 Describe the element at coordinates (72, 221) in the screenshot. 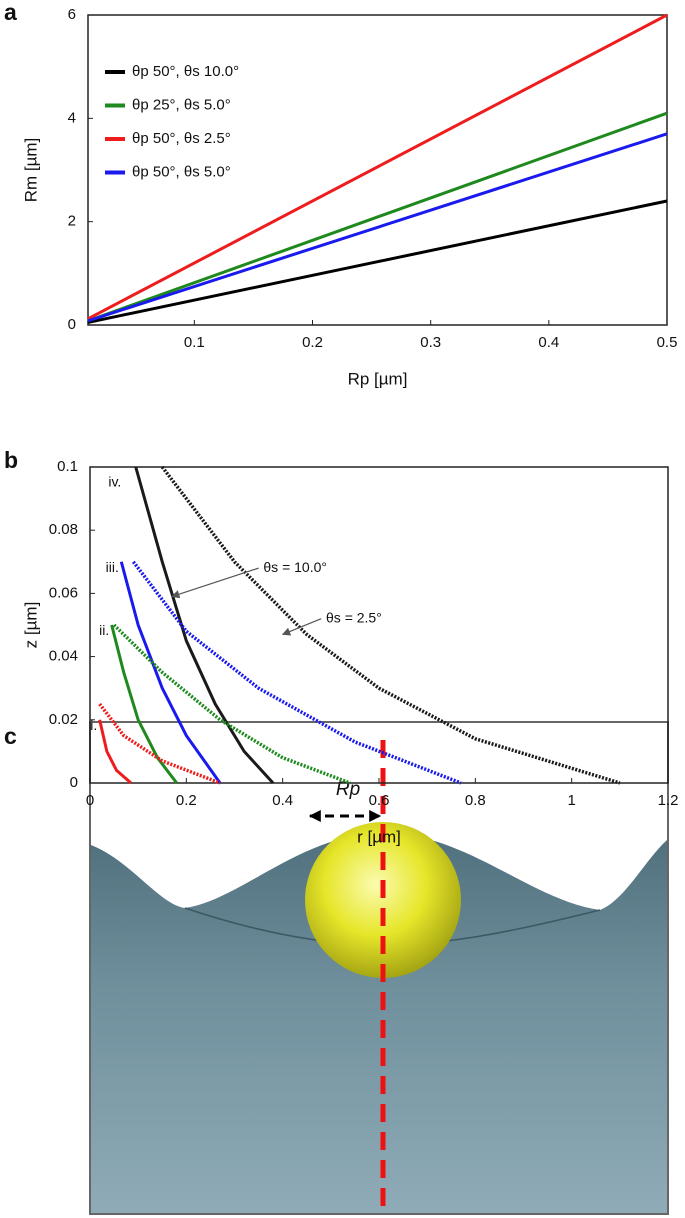

I see `y-tick-label: 2` at that location.